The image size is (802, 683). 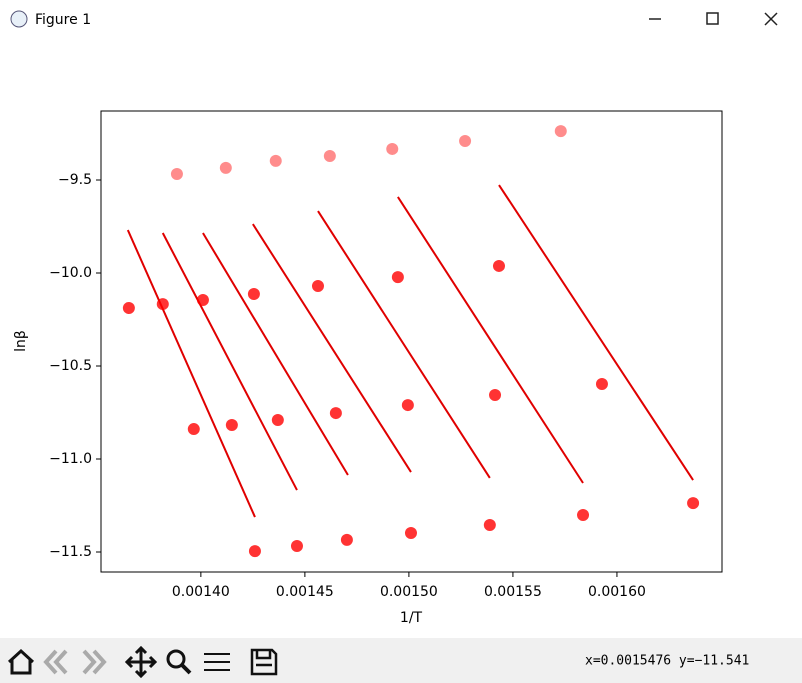 What do you see at coordinates (217, 662) in the screenshot?
I see `configure-button` at bounding box center [217, 662].